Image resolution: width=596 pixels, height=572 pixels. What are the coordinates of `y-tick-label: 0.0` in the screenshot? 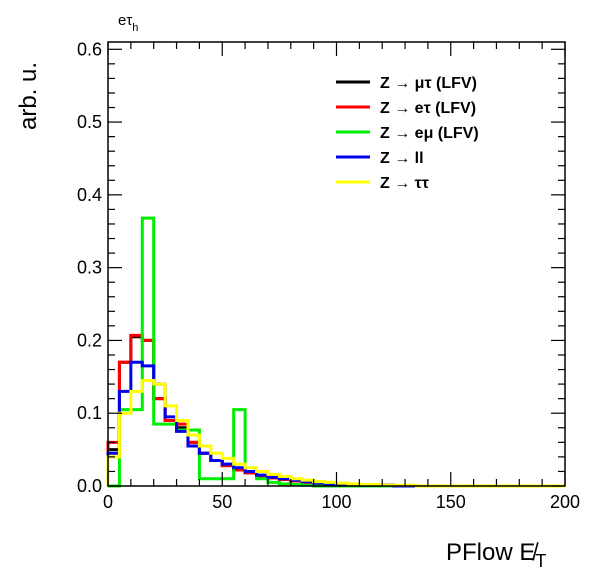 It's located at (89, 486).